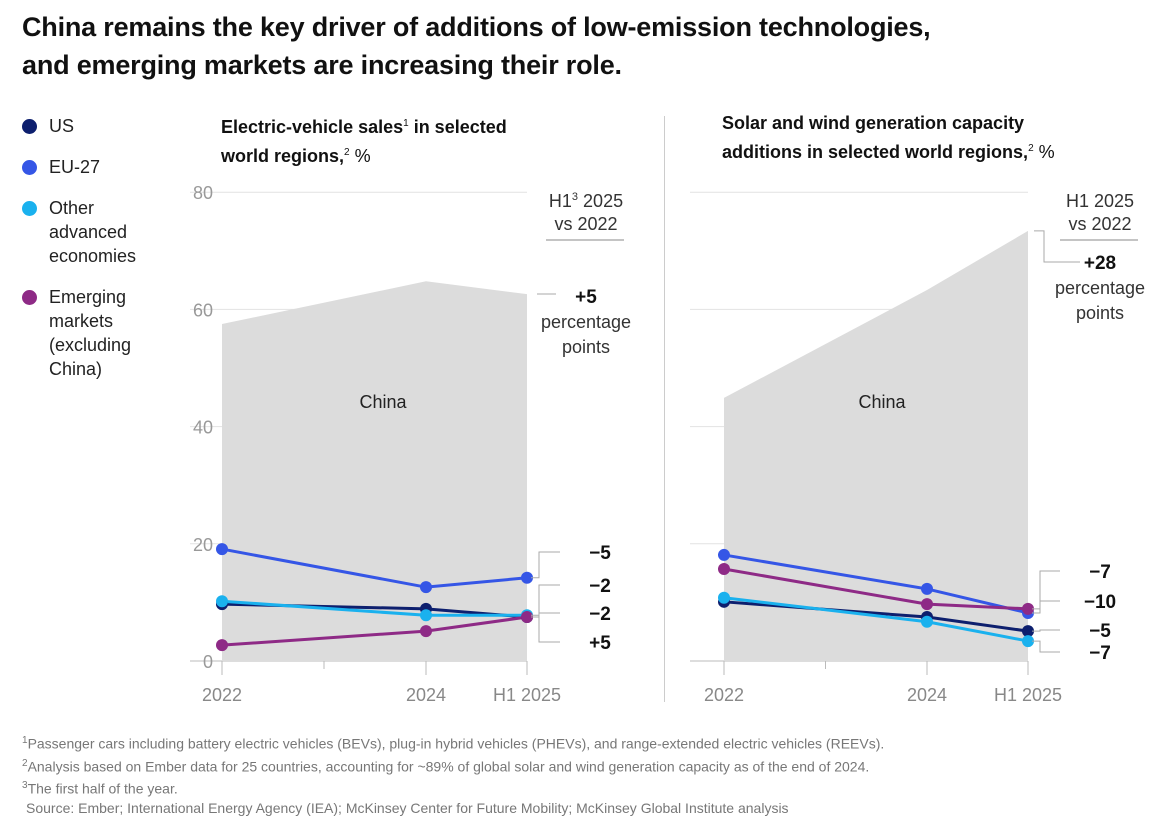 This screenshot has height=820, width=1170. I want to click on change-label: −10, so click(1100, 602).